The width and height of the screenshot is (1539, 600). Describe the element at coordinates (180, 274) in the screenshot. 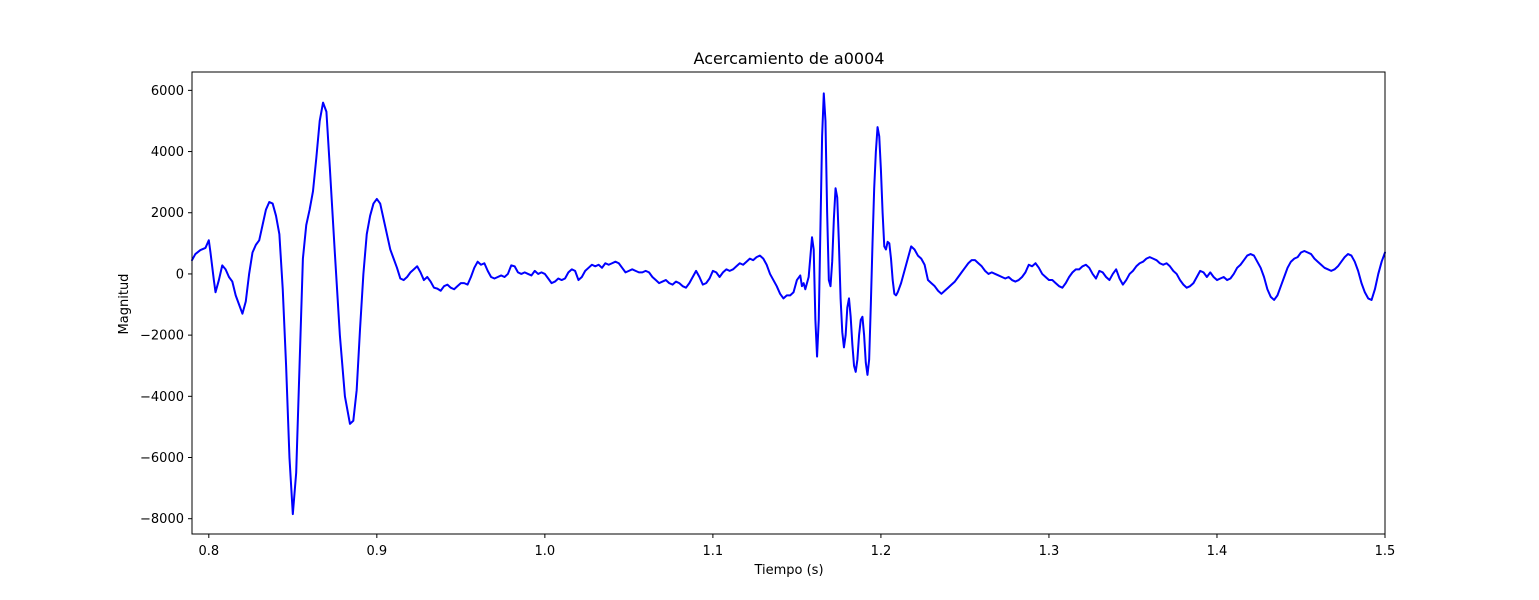

I see `y-tick-label: 0` at that location.